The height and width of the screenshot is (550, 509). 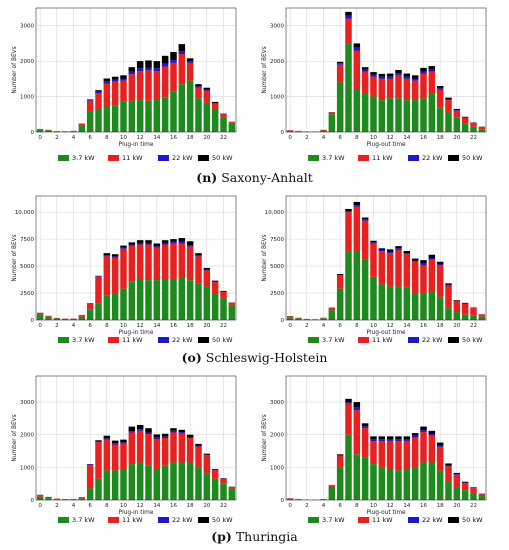 I want to click on x-axis-label: Plug-out time, so click(x=386, y=145).